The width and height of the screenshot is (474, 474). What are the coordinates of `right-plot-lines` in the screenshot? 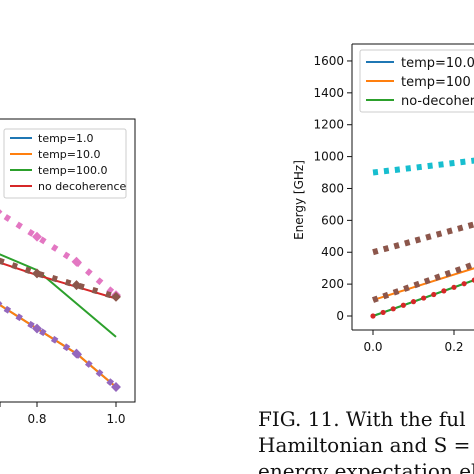 It's located at (422, 238).